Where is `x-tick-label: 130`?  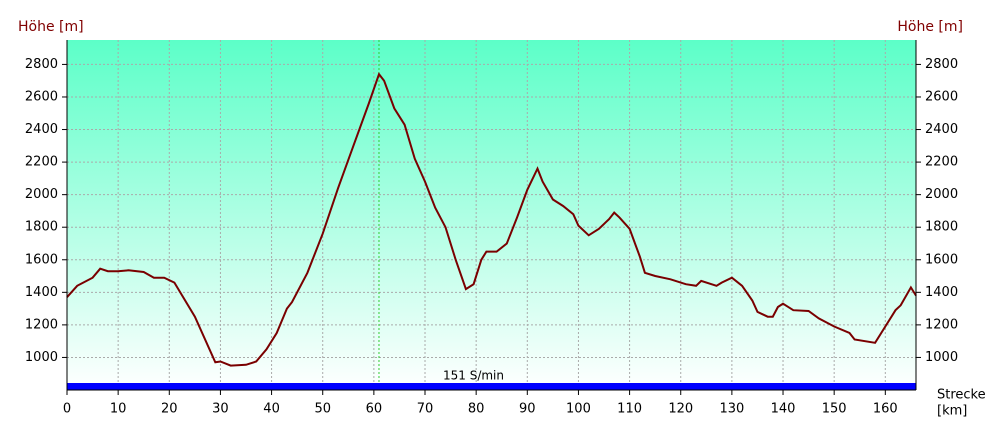
x-tick-label: 130 is located at coordinates (731, 409).